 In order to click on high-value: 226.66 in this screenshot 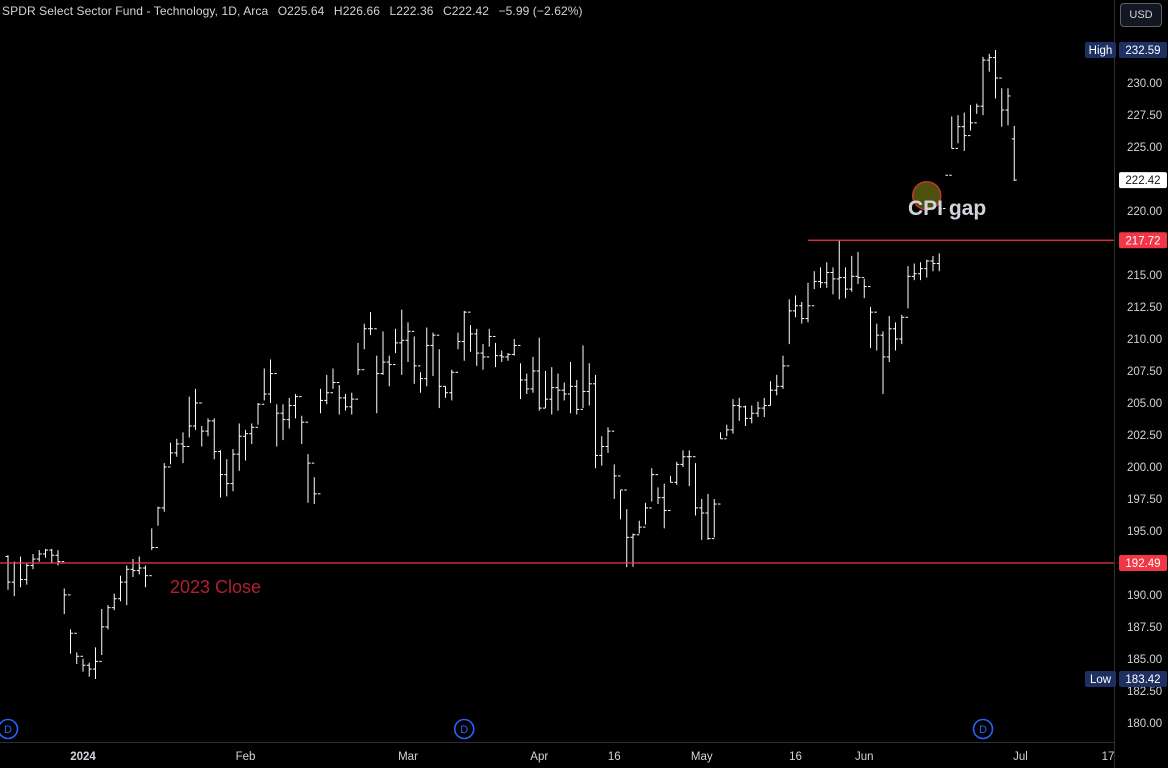, I will do `click(361, 11)`.